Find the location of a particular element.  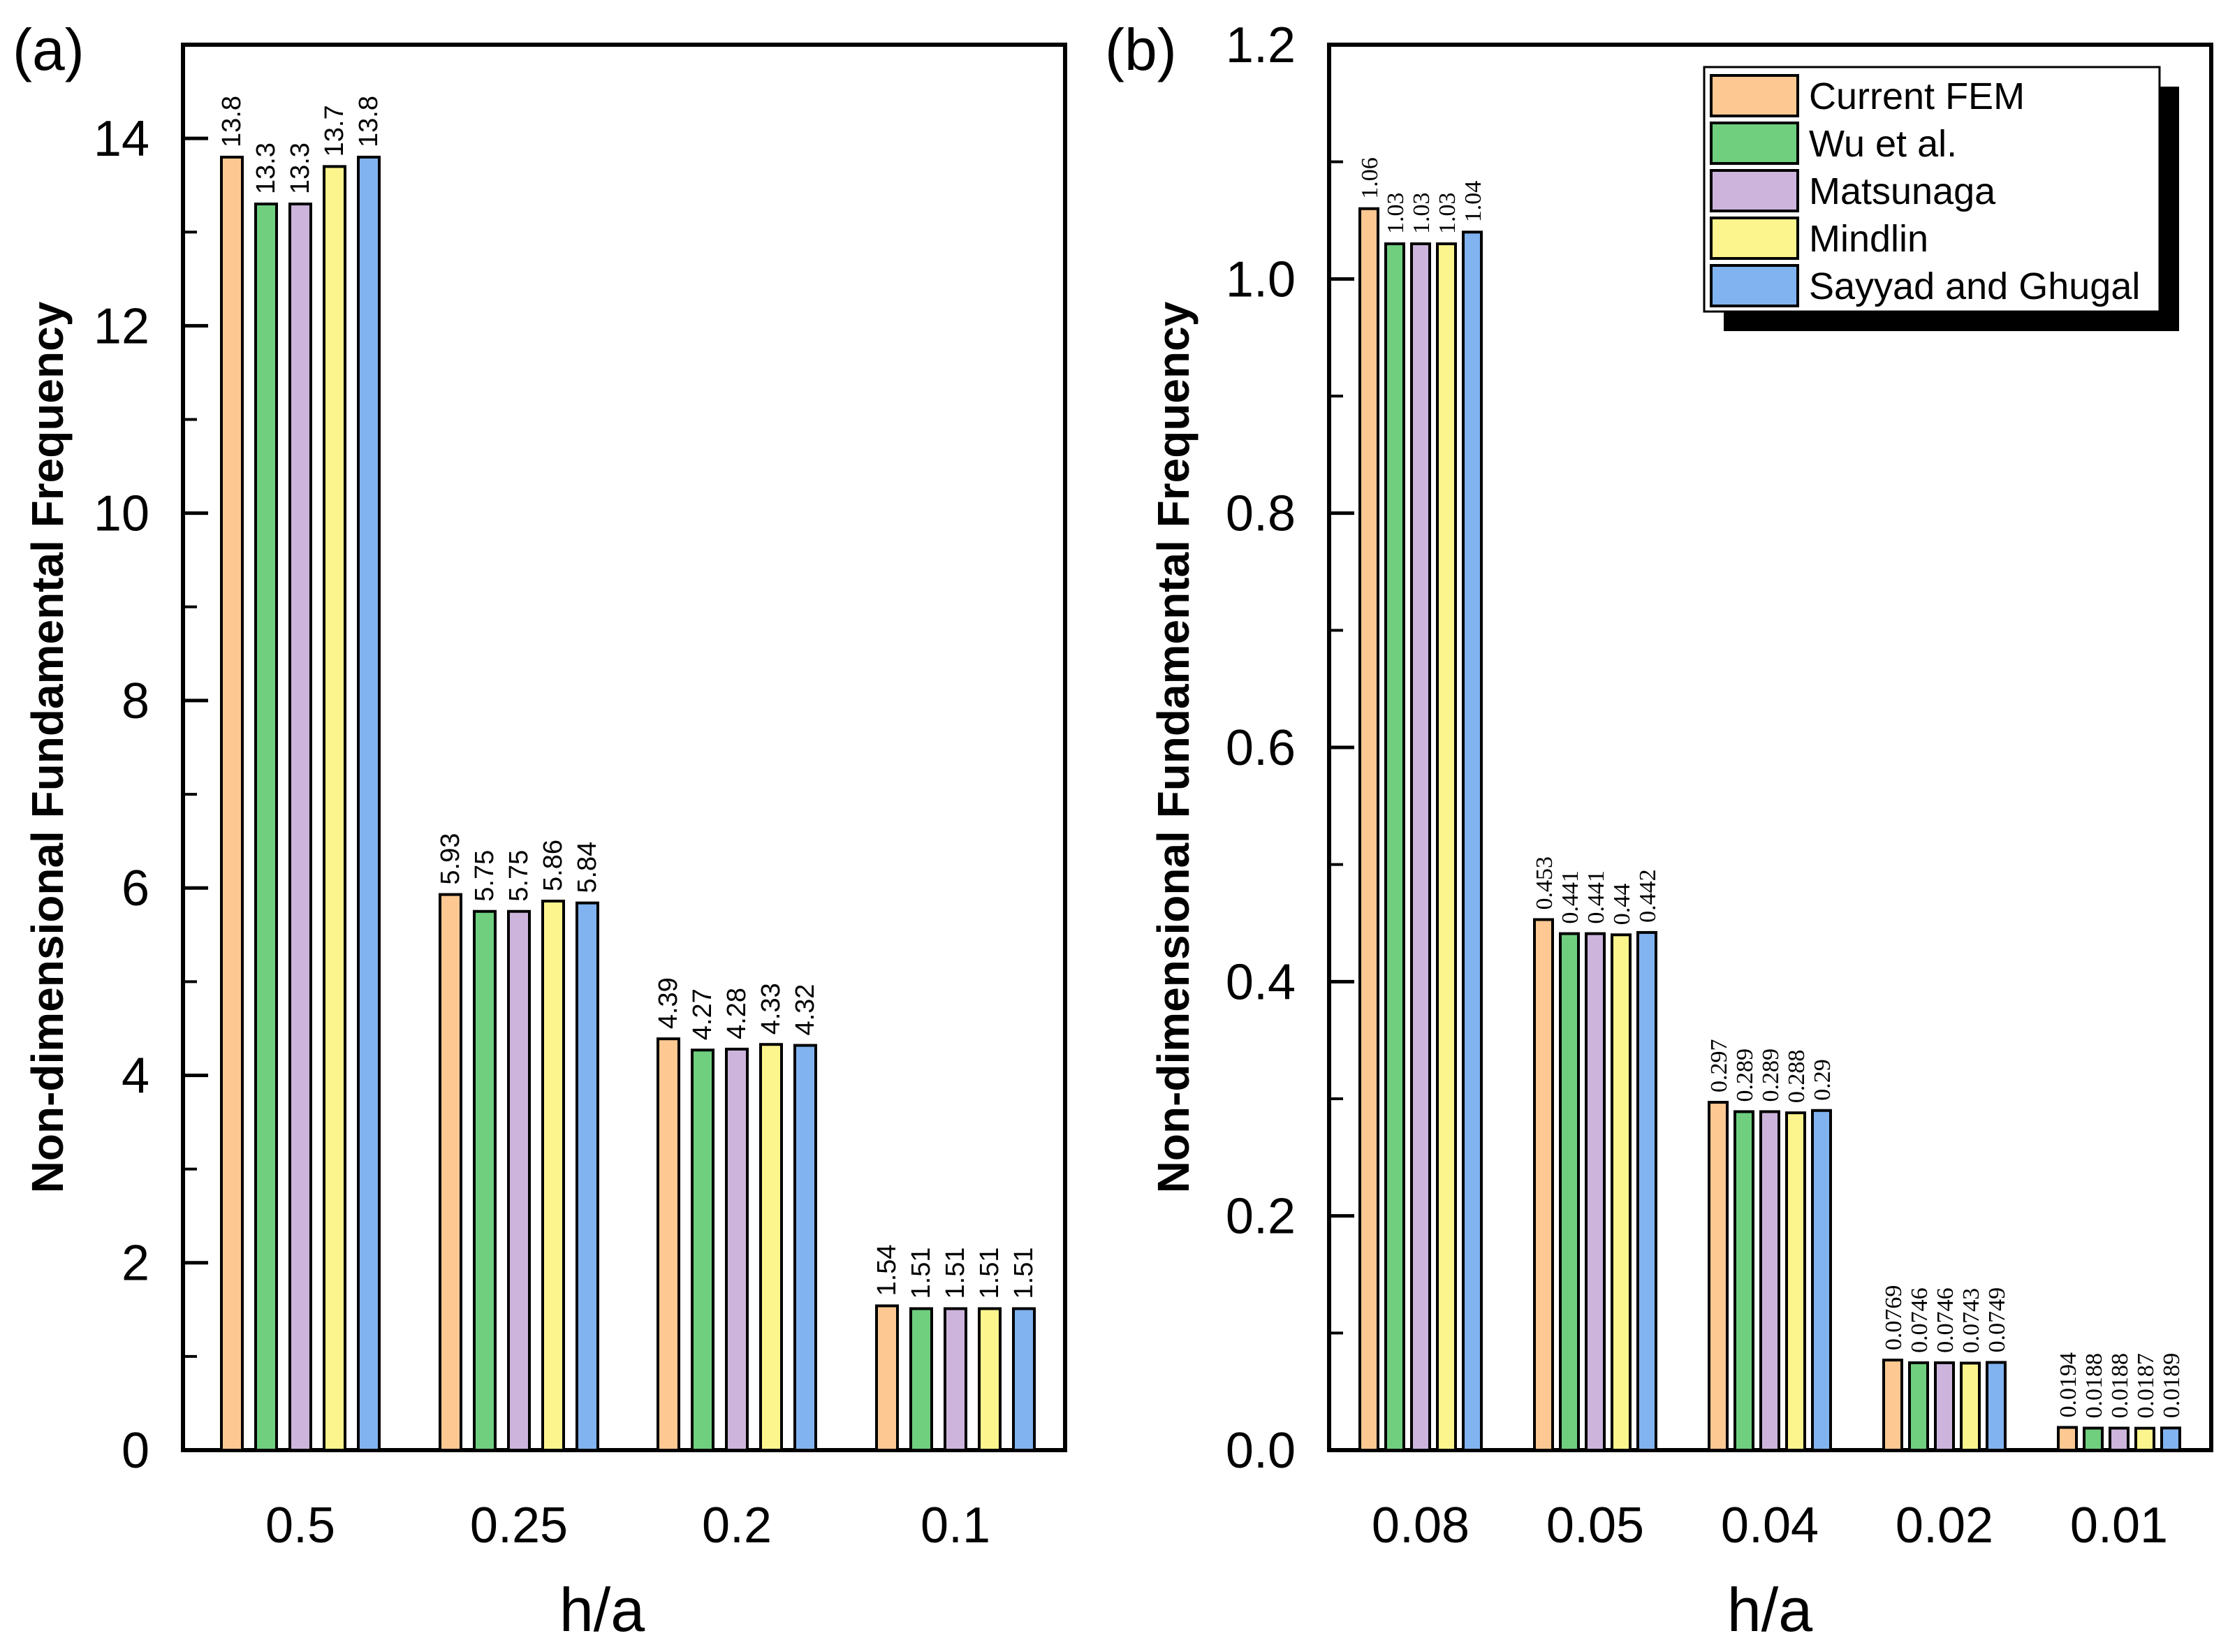

panel-label: (b) is located at coordinates (1141, 49).